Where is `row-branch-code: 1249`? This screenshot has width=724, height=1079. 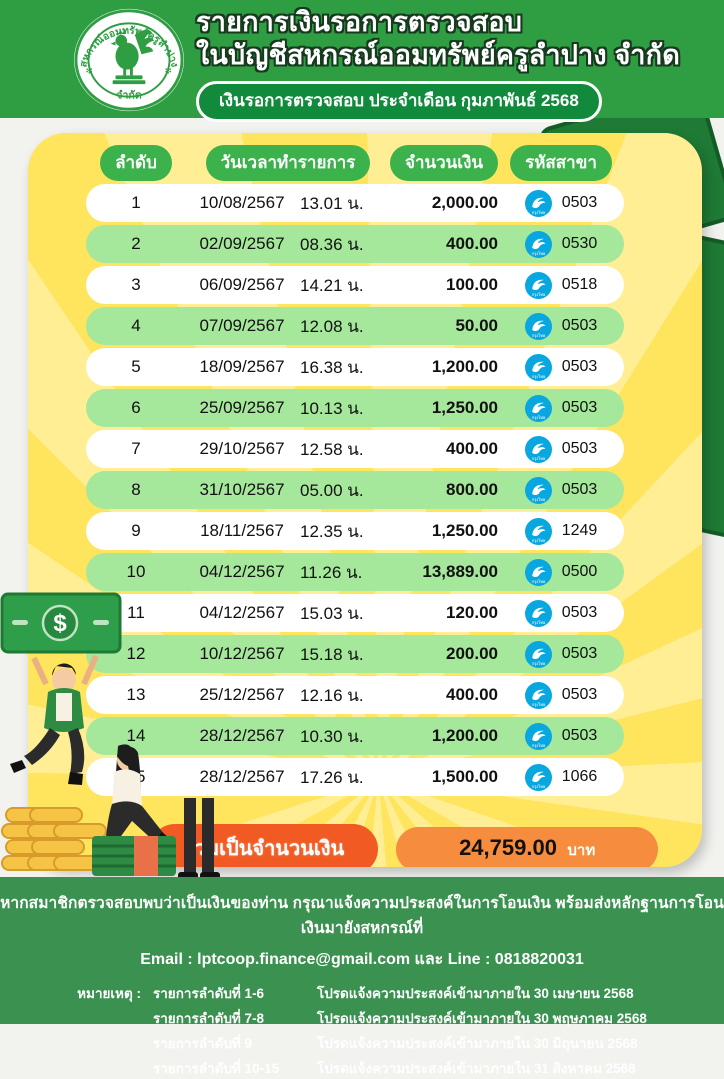
row-branch-code: 1249 is located at coordinates (579, 530).